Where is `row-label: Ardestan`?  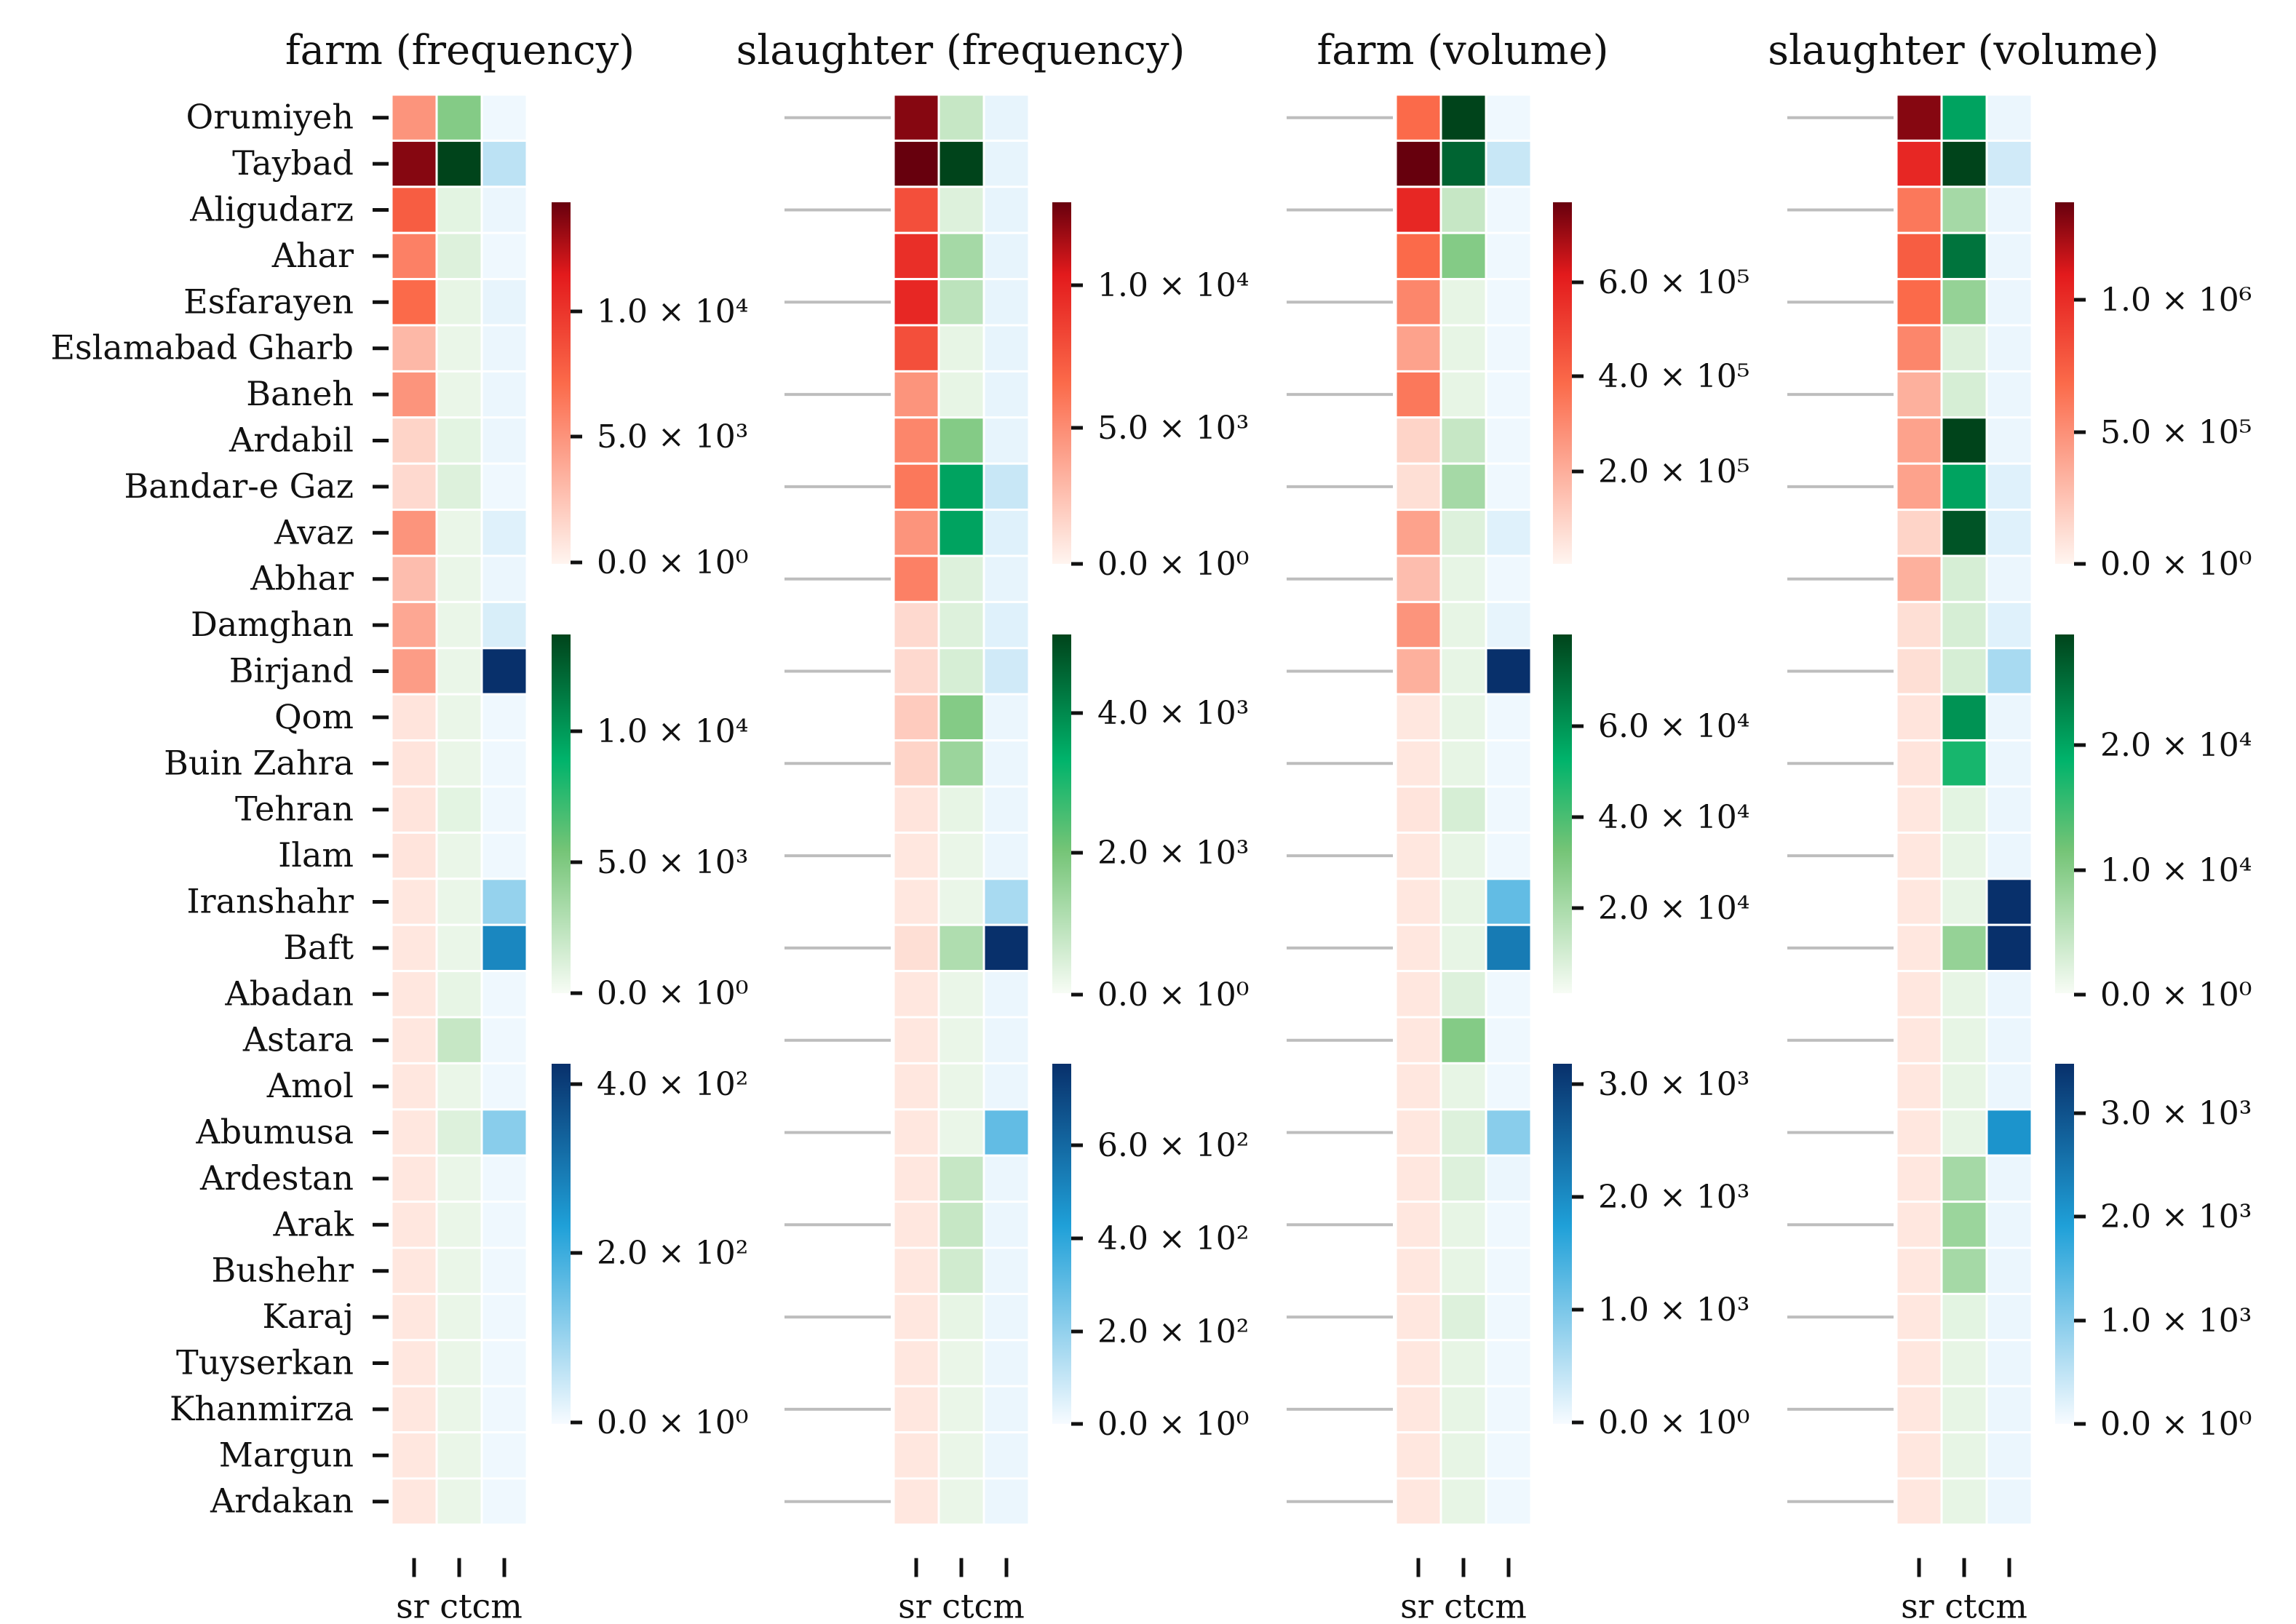 row-label: Ardestan is located at coordinates (276, 1178).